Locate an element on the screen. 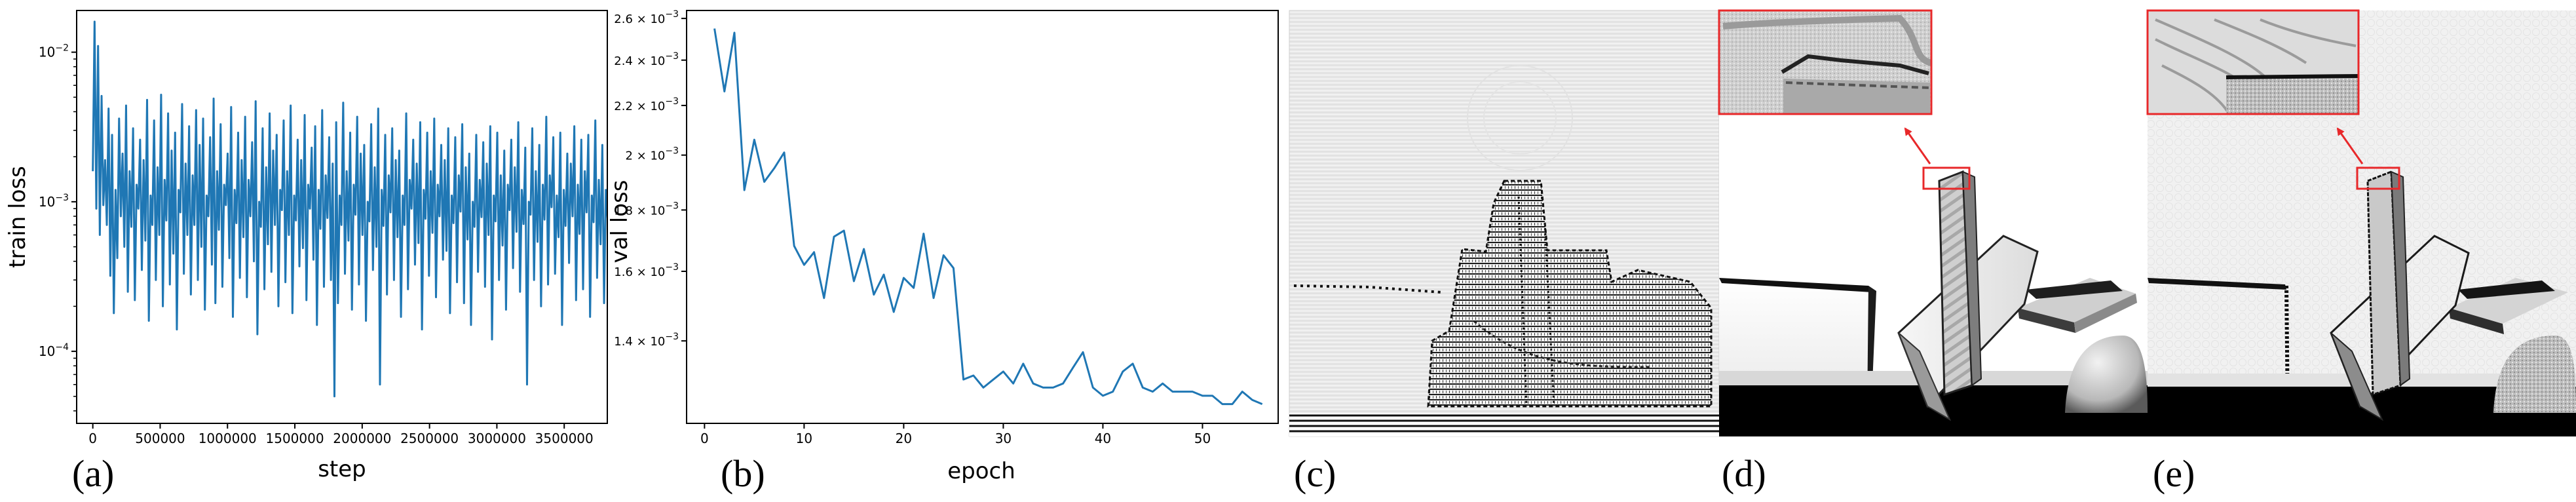  x-tick-label: 20 is located at coordinates (904, 438).